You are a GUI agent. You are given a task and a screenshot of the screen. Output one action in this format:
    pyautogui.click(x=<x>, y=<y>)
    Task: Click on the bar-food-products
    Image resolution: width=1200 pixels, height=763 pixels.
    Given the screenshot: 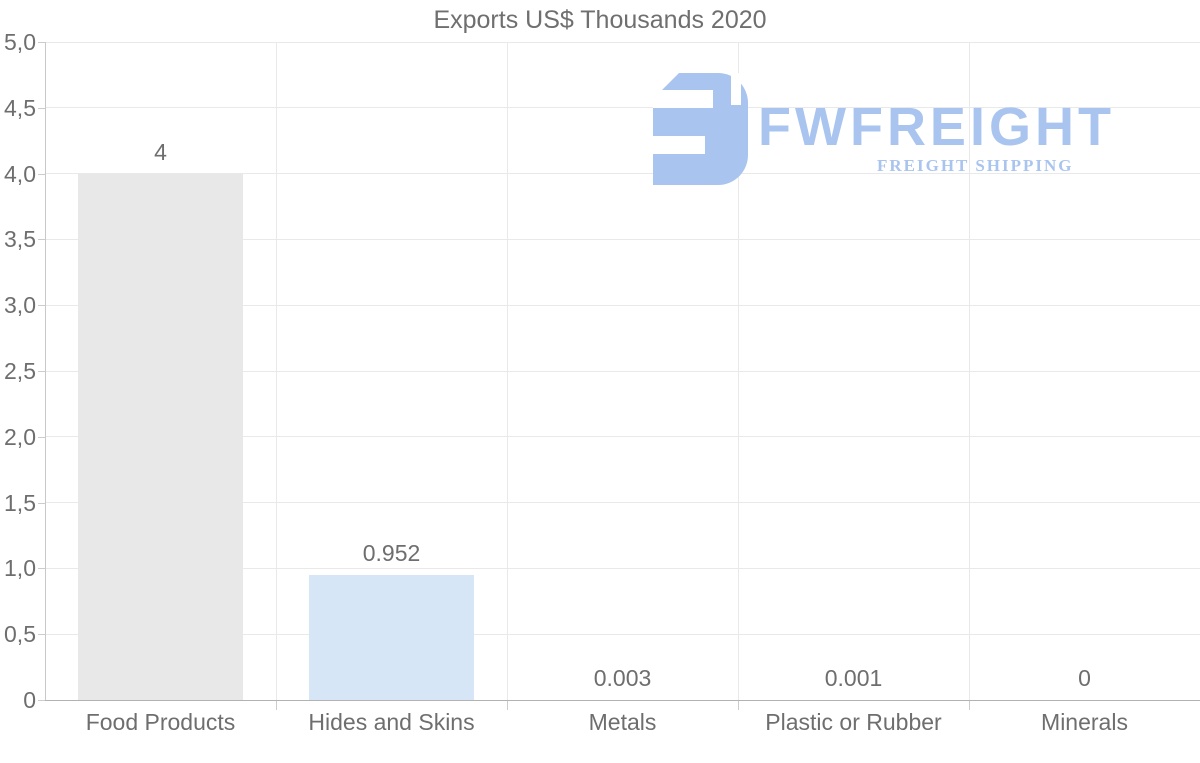 What is the action you would take?
    pyautogui.click(x=160, y=436)
    